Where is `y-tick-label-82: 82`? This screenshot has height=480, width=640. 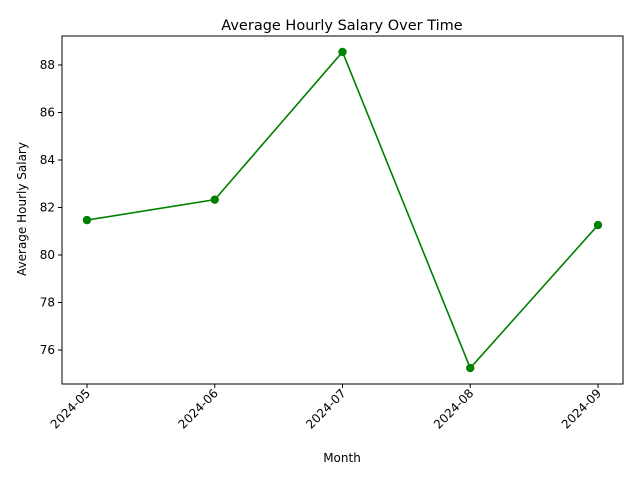
y-tick-label-82: 82 is located at coordinates (47, 208).